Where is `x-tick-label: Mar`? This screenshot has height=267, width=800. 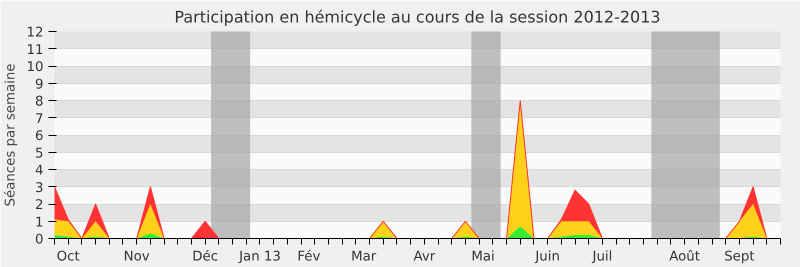
x-tick-label: Mar is located at coordinates (364, 257).